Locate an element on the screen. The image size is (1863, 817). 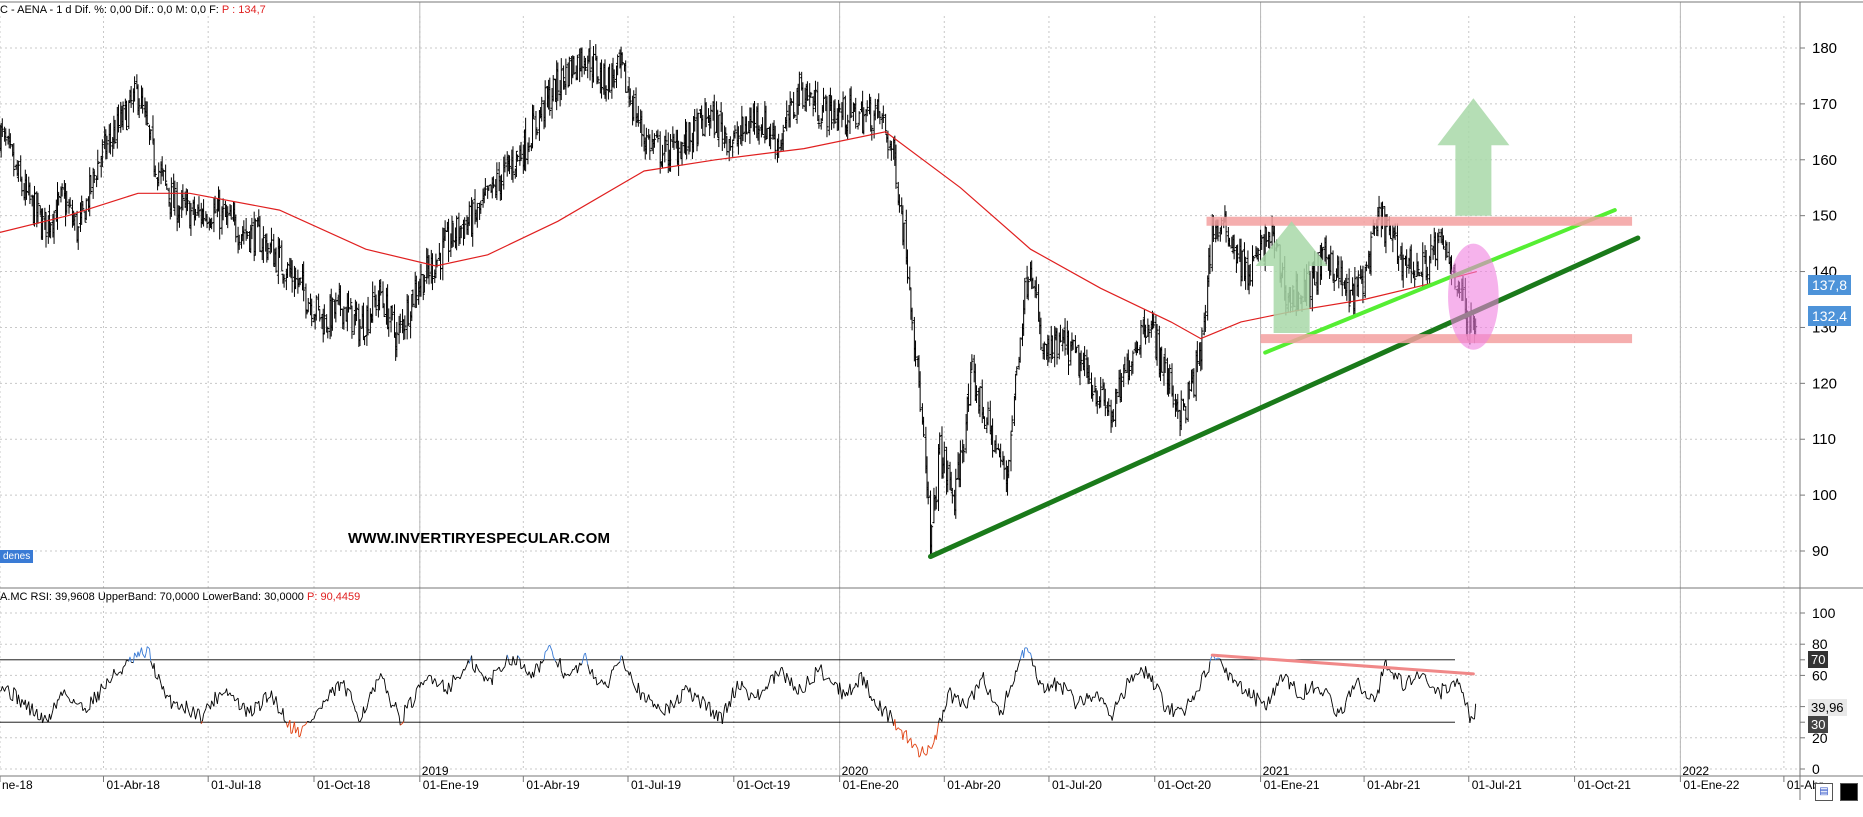
year-label: 2022 is located at coordinates (1695, 771).